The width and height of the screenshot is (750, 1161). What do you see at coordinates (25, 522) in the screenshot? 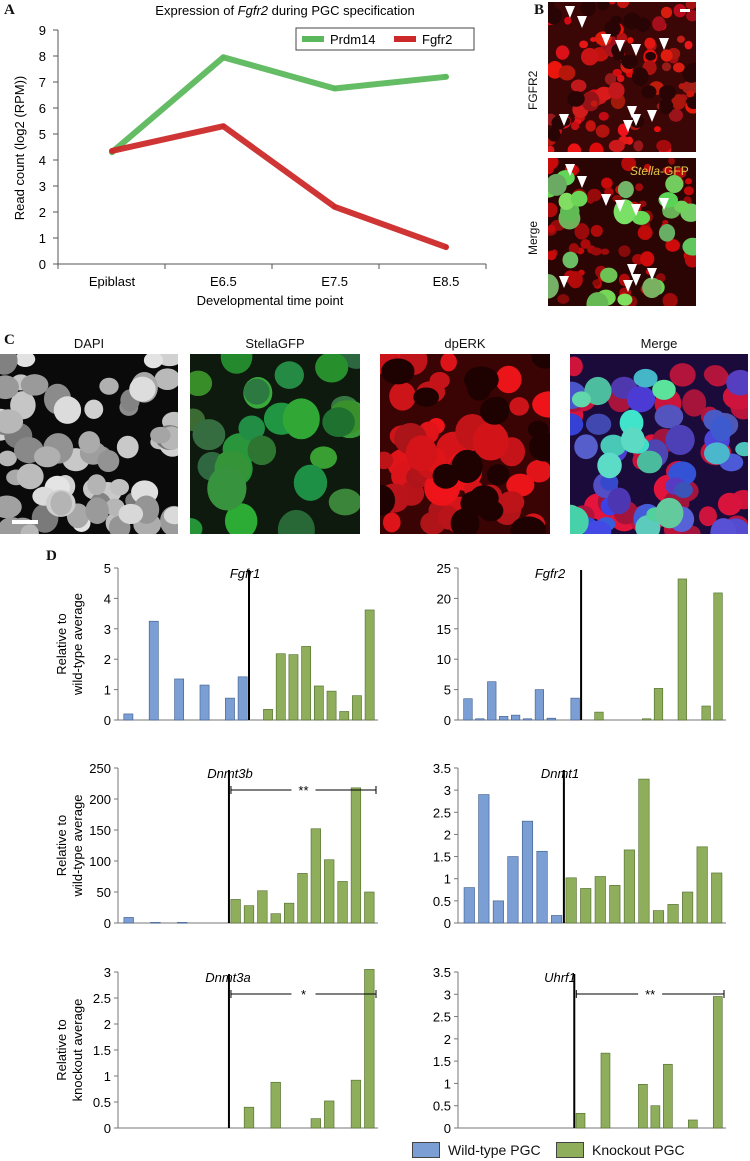
I see `scale-bar-c` at bounding box center [25, 522].